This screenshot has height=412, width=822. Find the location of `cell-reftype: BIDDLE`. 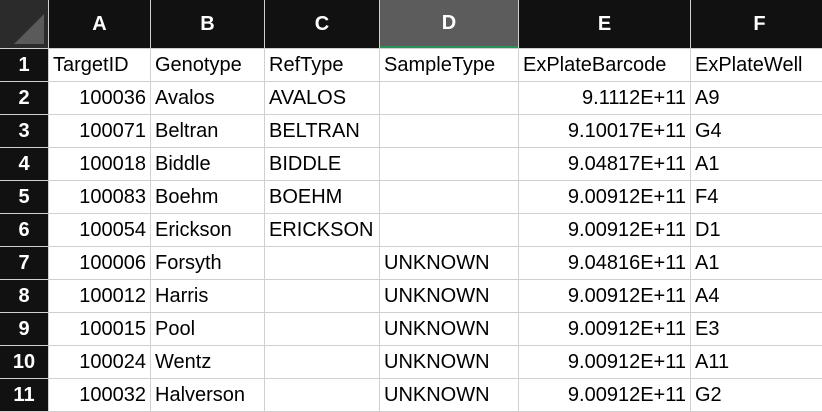

cell-reftype: BIDDLE is located at coordinates (322, 164).